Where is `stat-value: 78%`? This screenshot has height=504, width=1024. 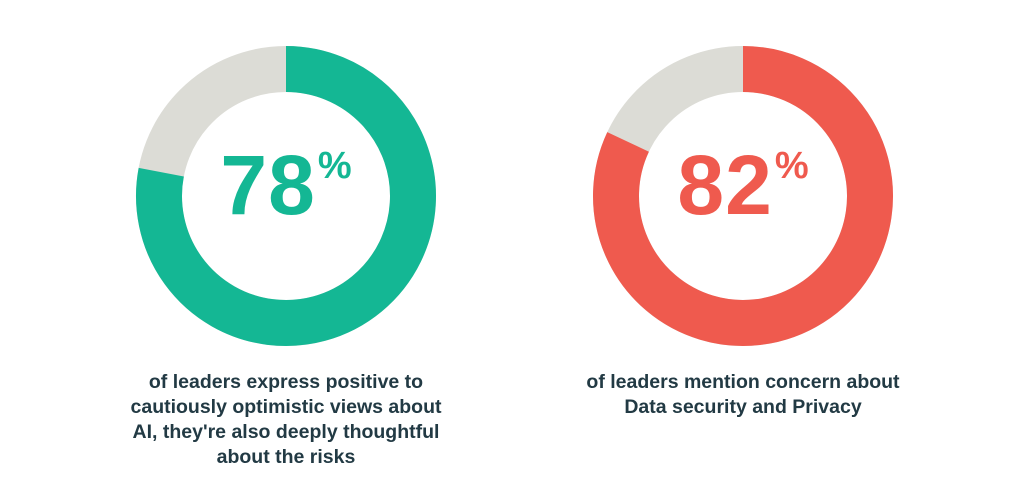
stat-value: 78% is located at coordinates (286, 185).